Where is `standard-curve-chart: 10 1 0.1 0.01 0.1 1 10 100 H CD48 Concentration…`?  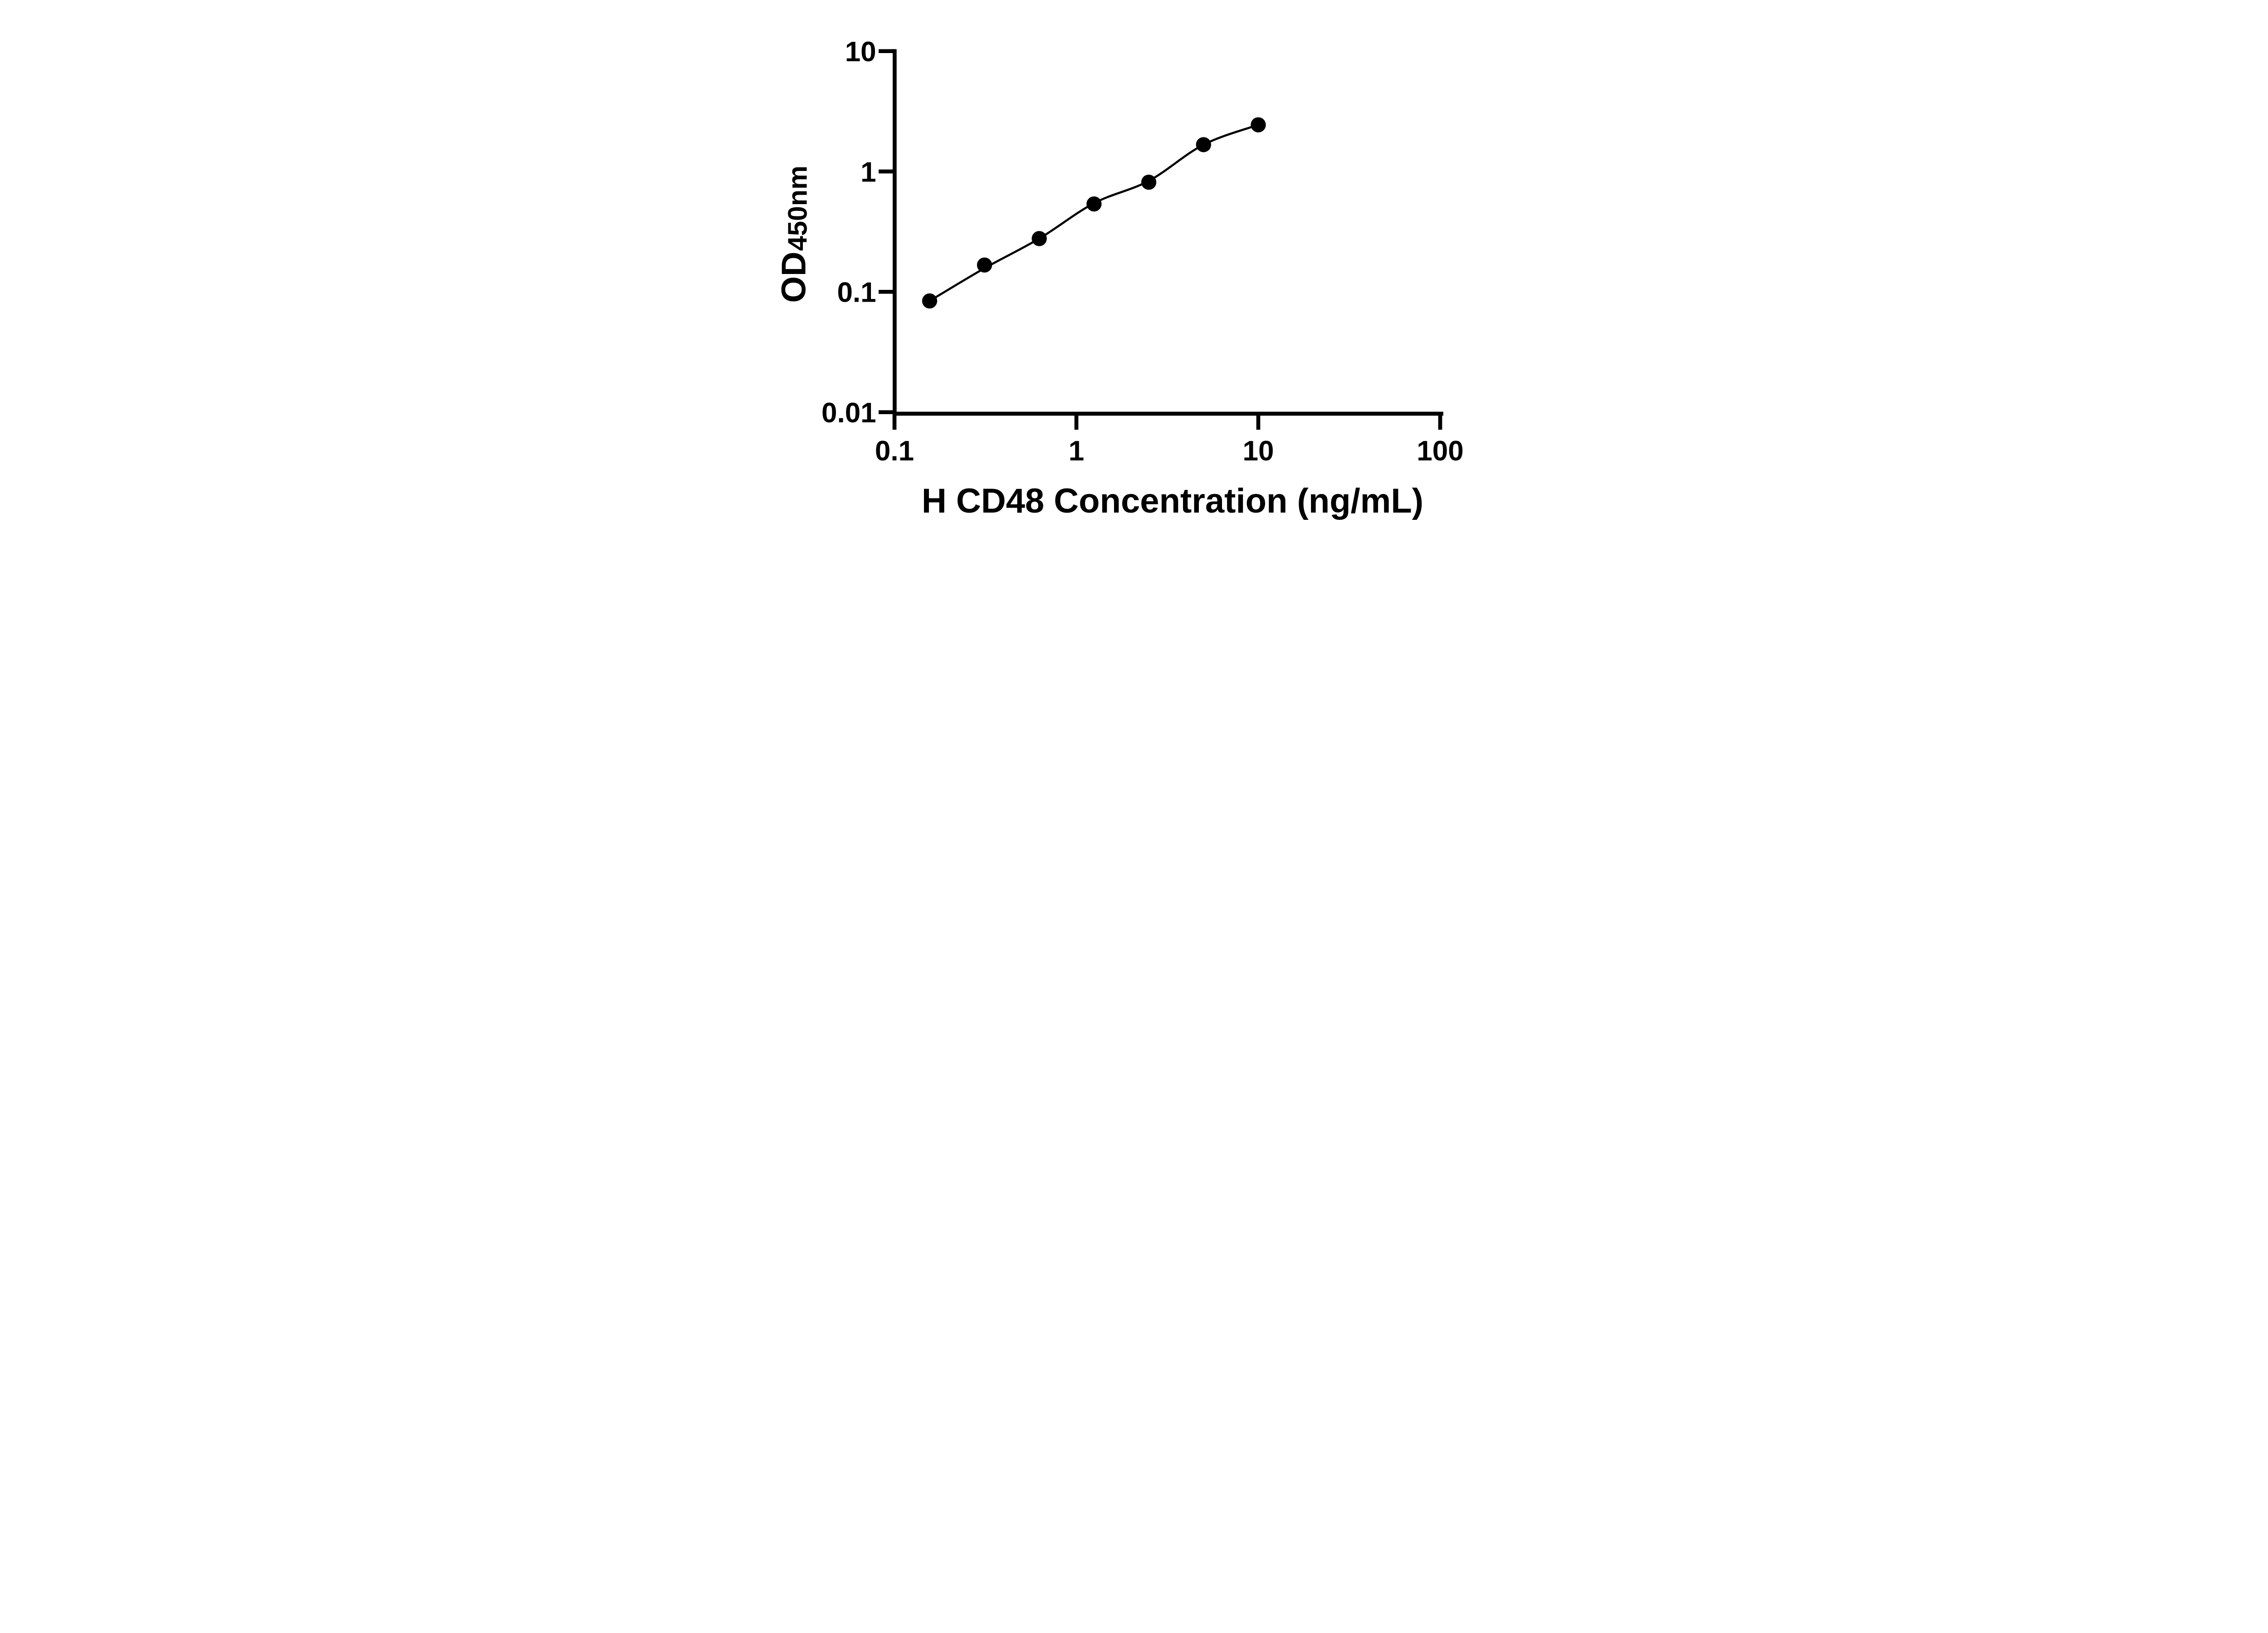
standard-curve-chart: 10 1 0.1 0.01 0.1 1 10 100 H CD48 Concentration… is located at coordinates (1134, 272).